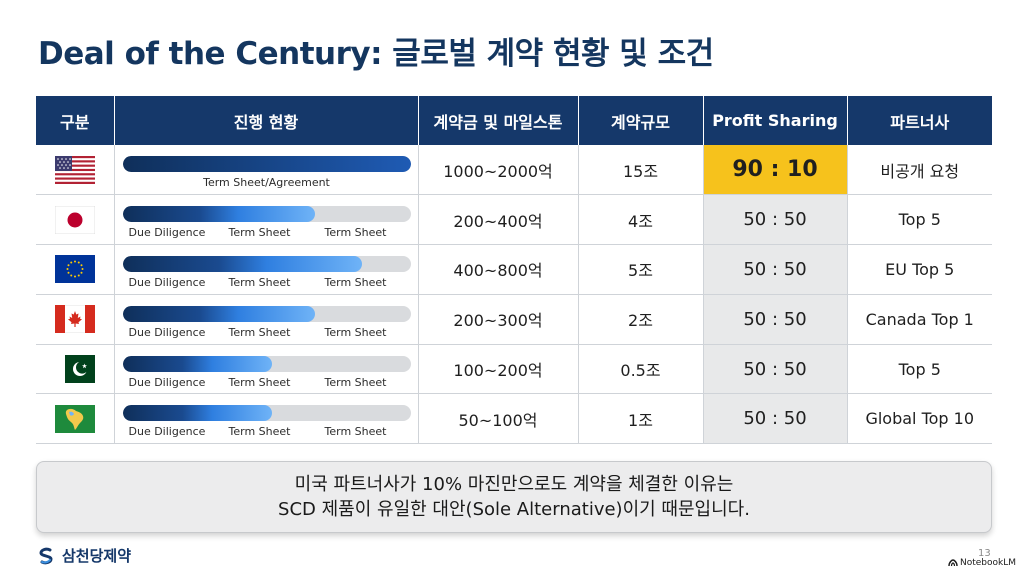  I want to click on canada-flag-icon, so click(74, 319).